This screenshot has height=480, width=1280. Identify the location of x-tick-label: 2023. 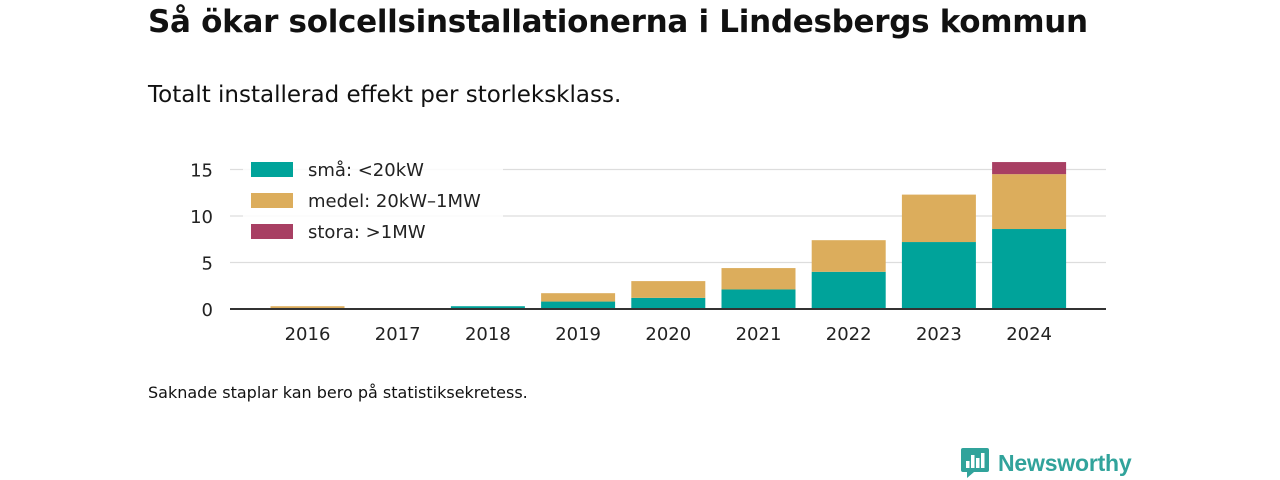
(939, 334).